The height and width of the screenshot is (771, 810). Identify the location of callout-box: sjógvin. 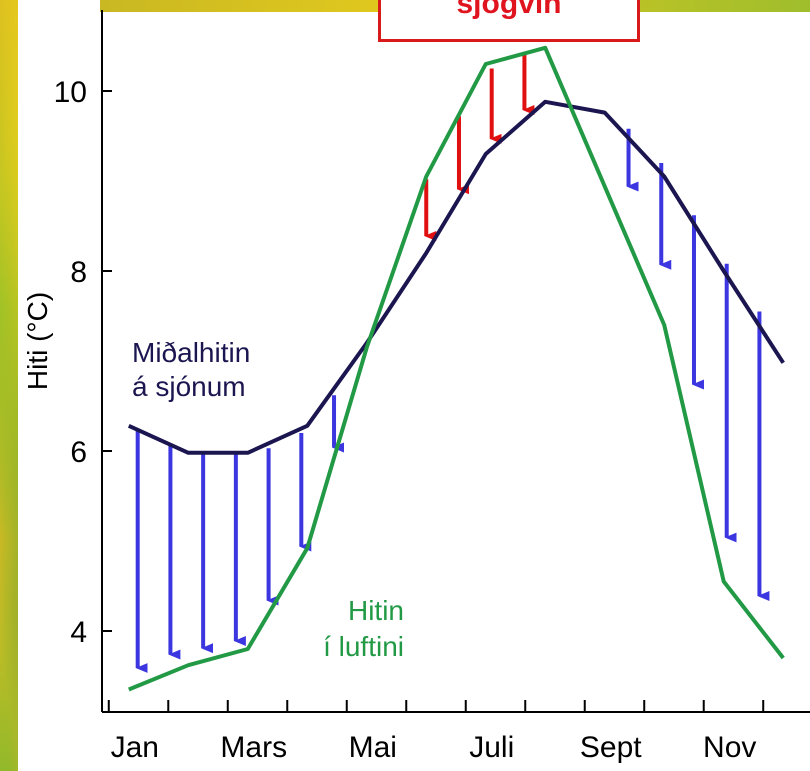
(509, 21).